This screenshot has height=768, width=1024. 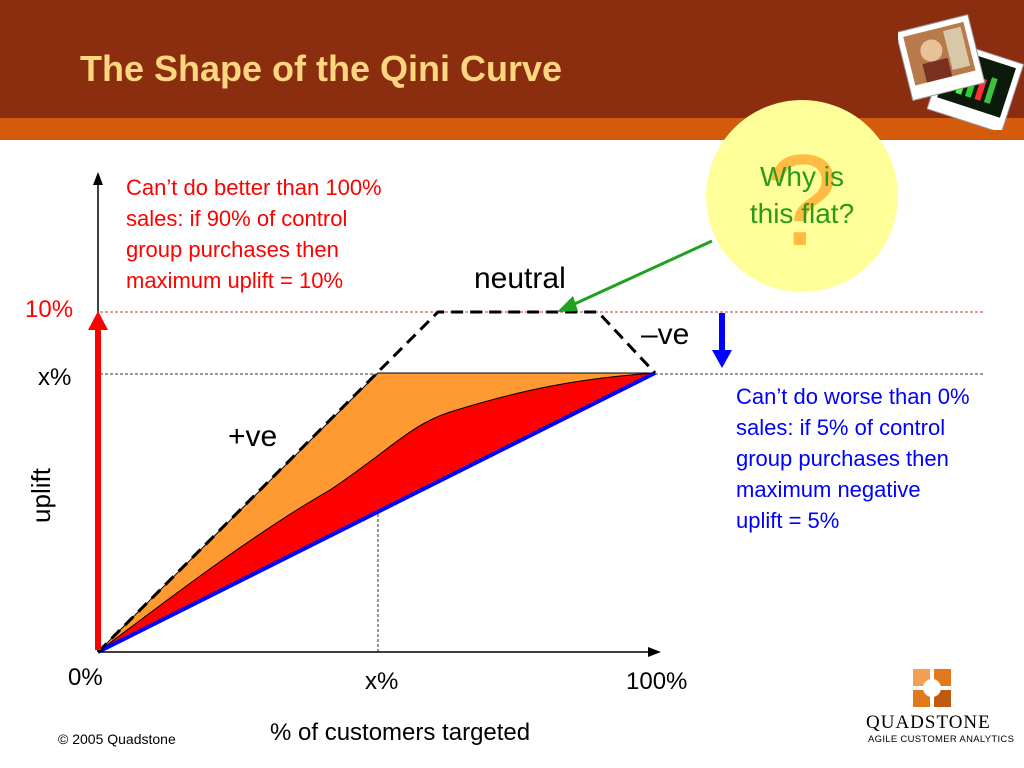 What do you see at coordinates (400, 732) in the screenshot?
I see `x-axis-title: % of customers targeted` at bounding box center [400, 732].